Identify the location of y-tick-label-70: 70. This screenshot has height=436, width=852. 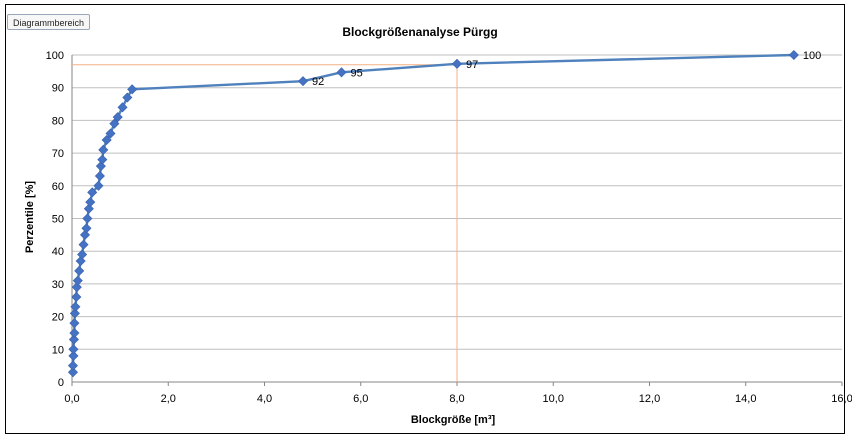
(58, 154).